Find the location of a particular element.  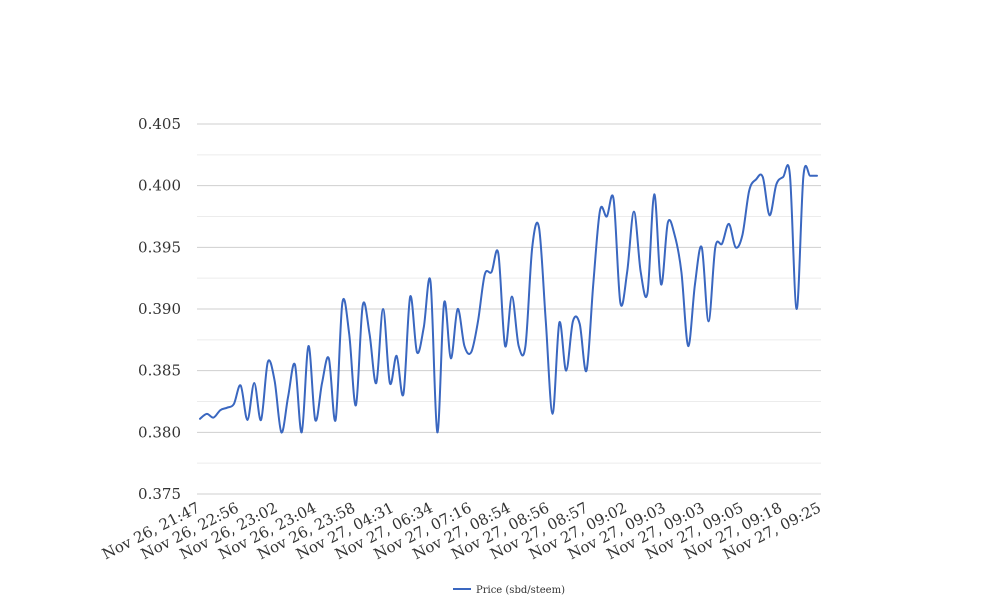

y-tick-label: 0.395 is located at coordinates (159, 247).